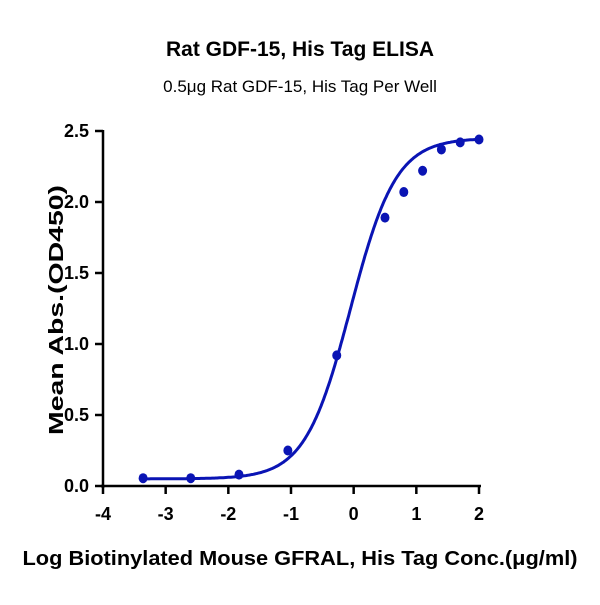  I want to click on x-tick-label: -3, so click(166, 514).